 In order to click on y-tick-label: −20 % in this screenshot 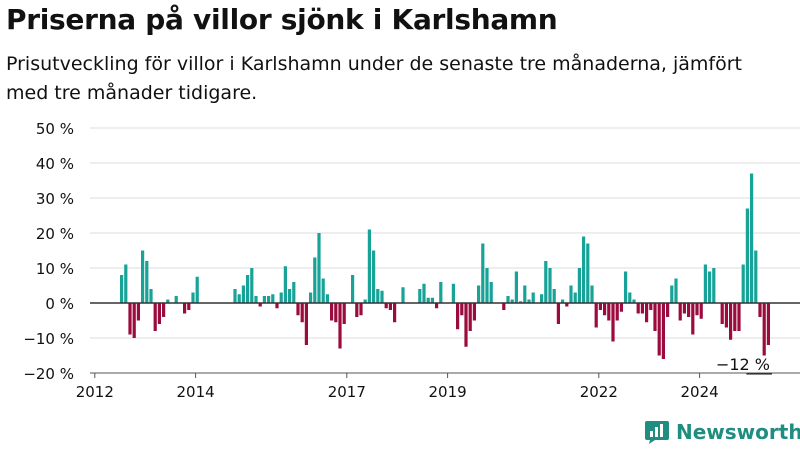, I will do `click(48, 374)`.